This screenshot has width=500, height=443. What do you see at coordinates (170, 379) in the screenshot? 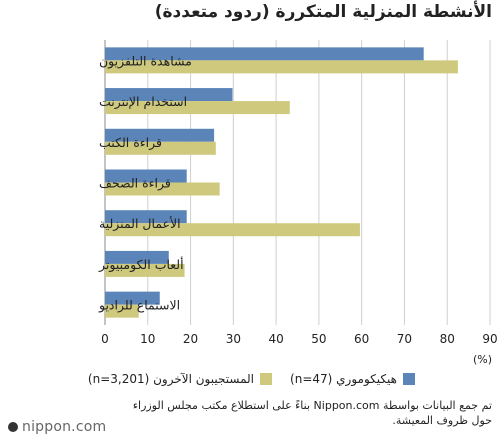
I see `legend-label-other-respondents: المستجيبون الآخرون (n=3,201)` at bounding box center [170, 379].